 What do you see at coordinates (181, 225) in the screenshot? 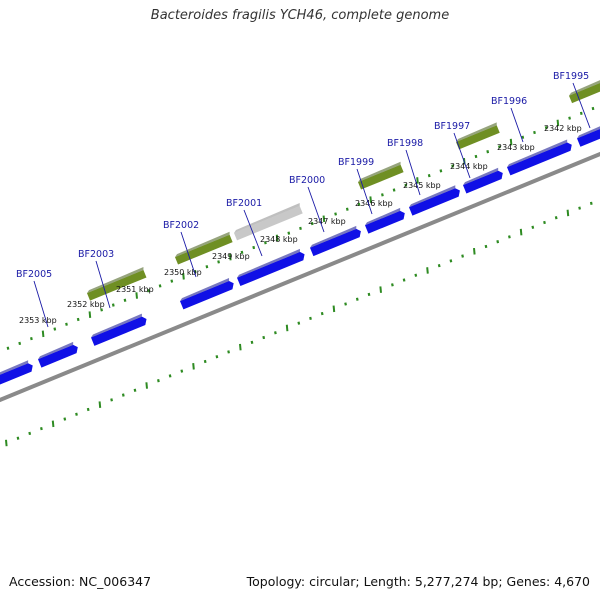
I see `gene-label-BF2002: BF2002` at bounding box center [181, 225].